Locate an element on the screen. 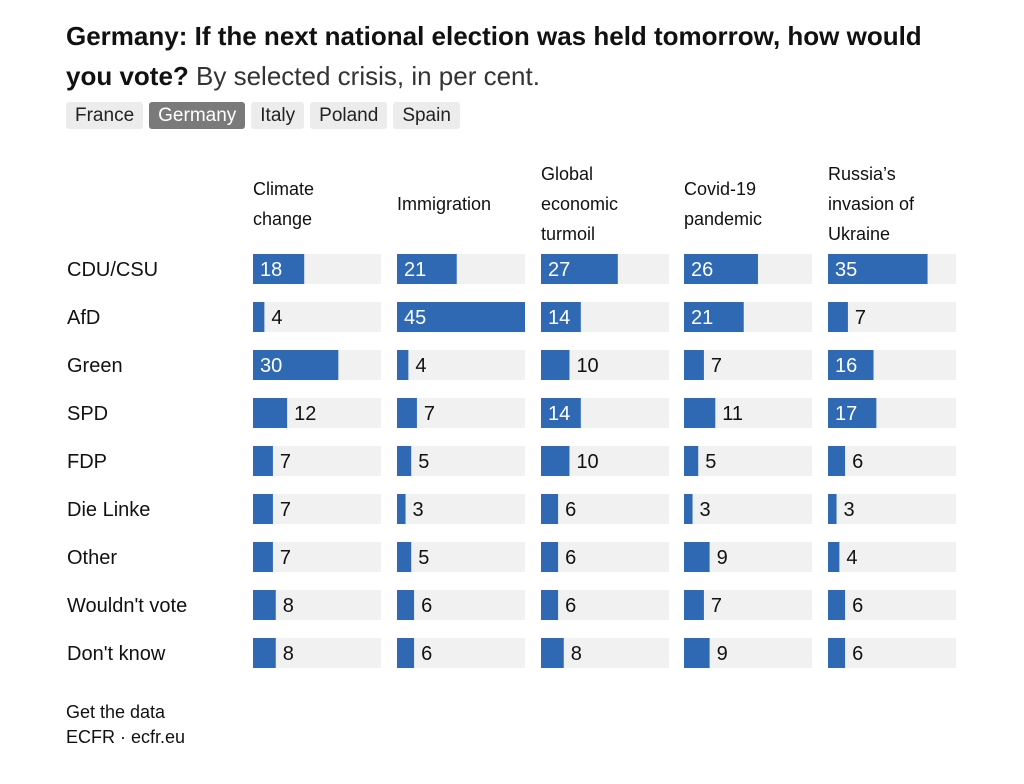 Image resolution: width=1024 pixels, height=784 pixels. tab-poland: Poland is located at coordinates (349, 115).